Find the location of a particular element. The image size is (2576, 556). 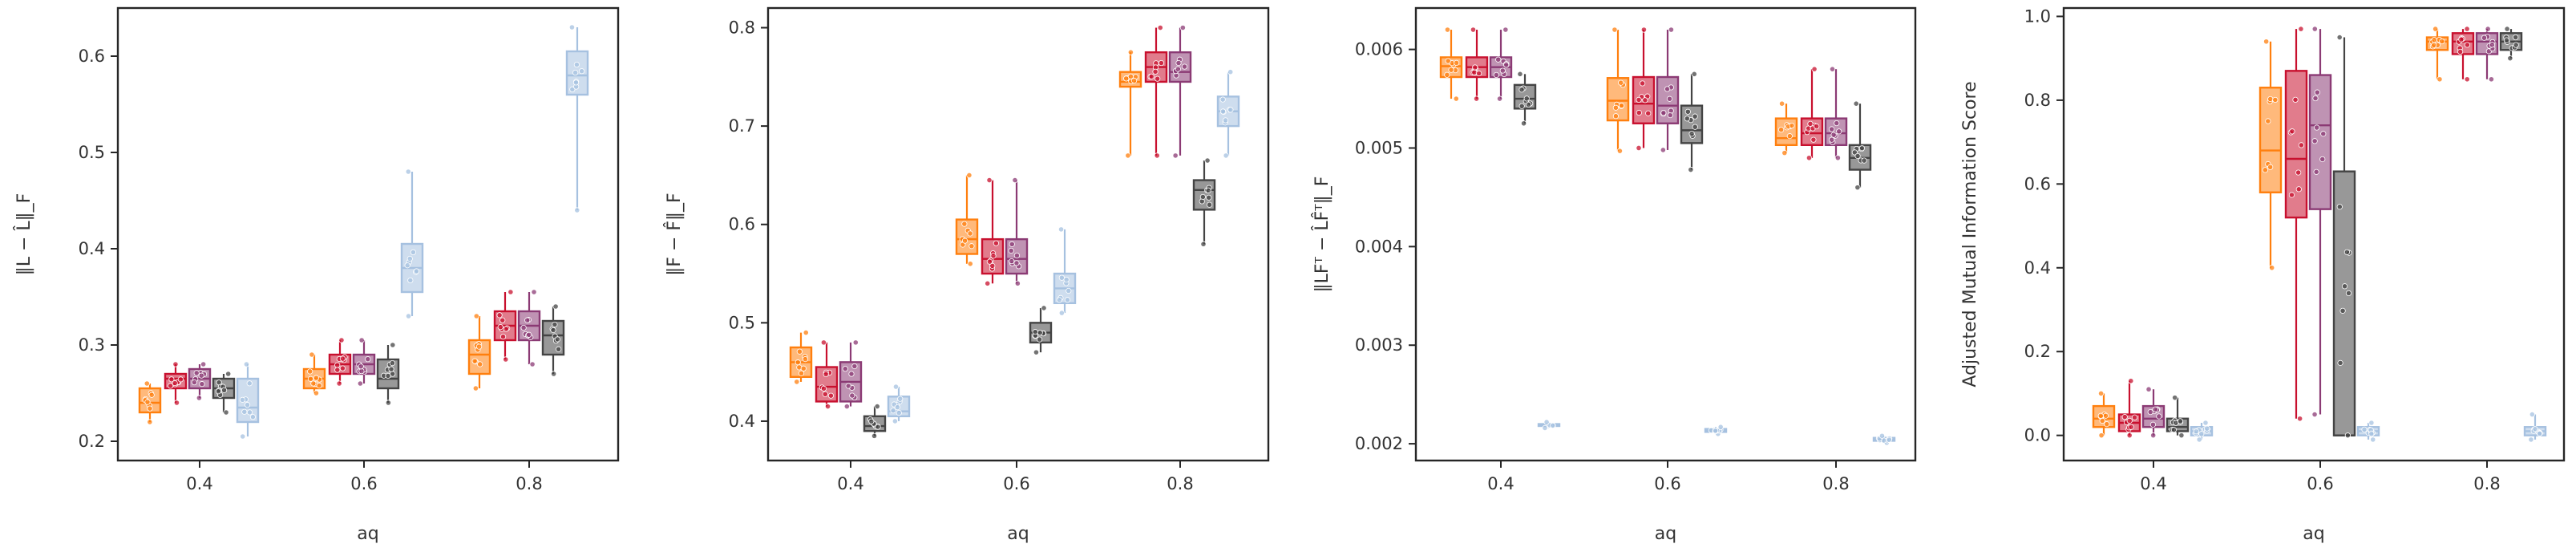

x-tick-label: 0.6 is located at coordinates (363, 483).